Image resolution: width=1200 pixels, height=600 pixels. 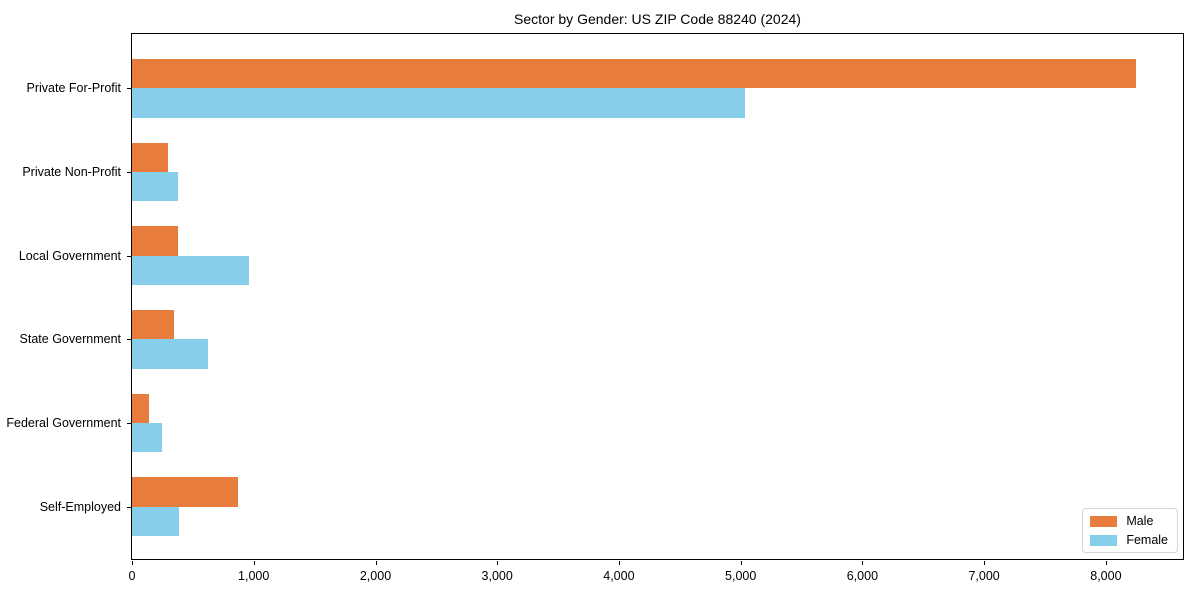 What do you see at coordinates (438, 103) in the screenshot?
I see `bar-female-private-for-profit` at bounding box center [438, 103].